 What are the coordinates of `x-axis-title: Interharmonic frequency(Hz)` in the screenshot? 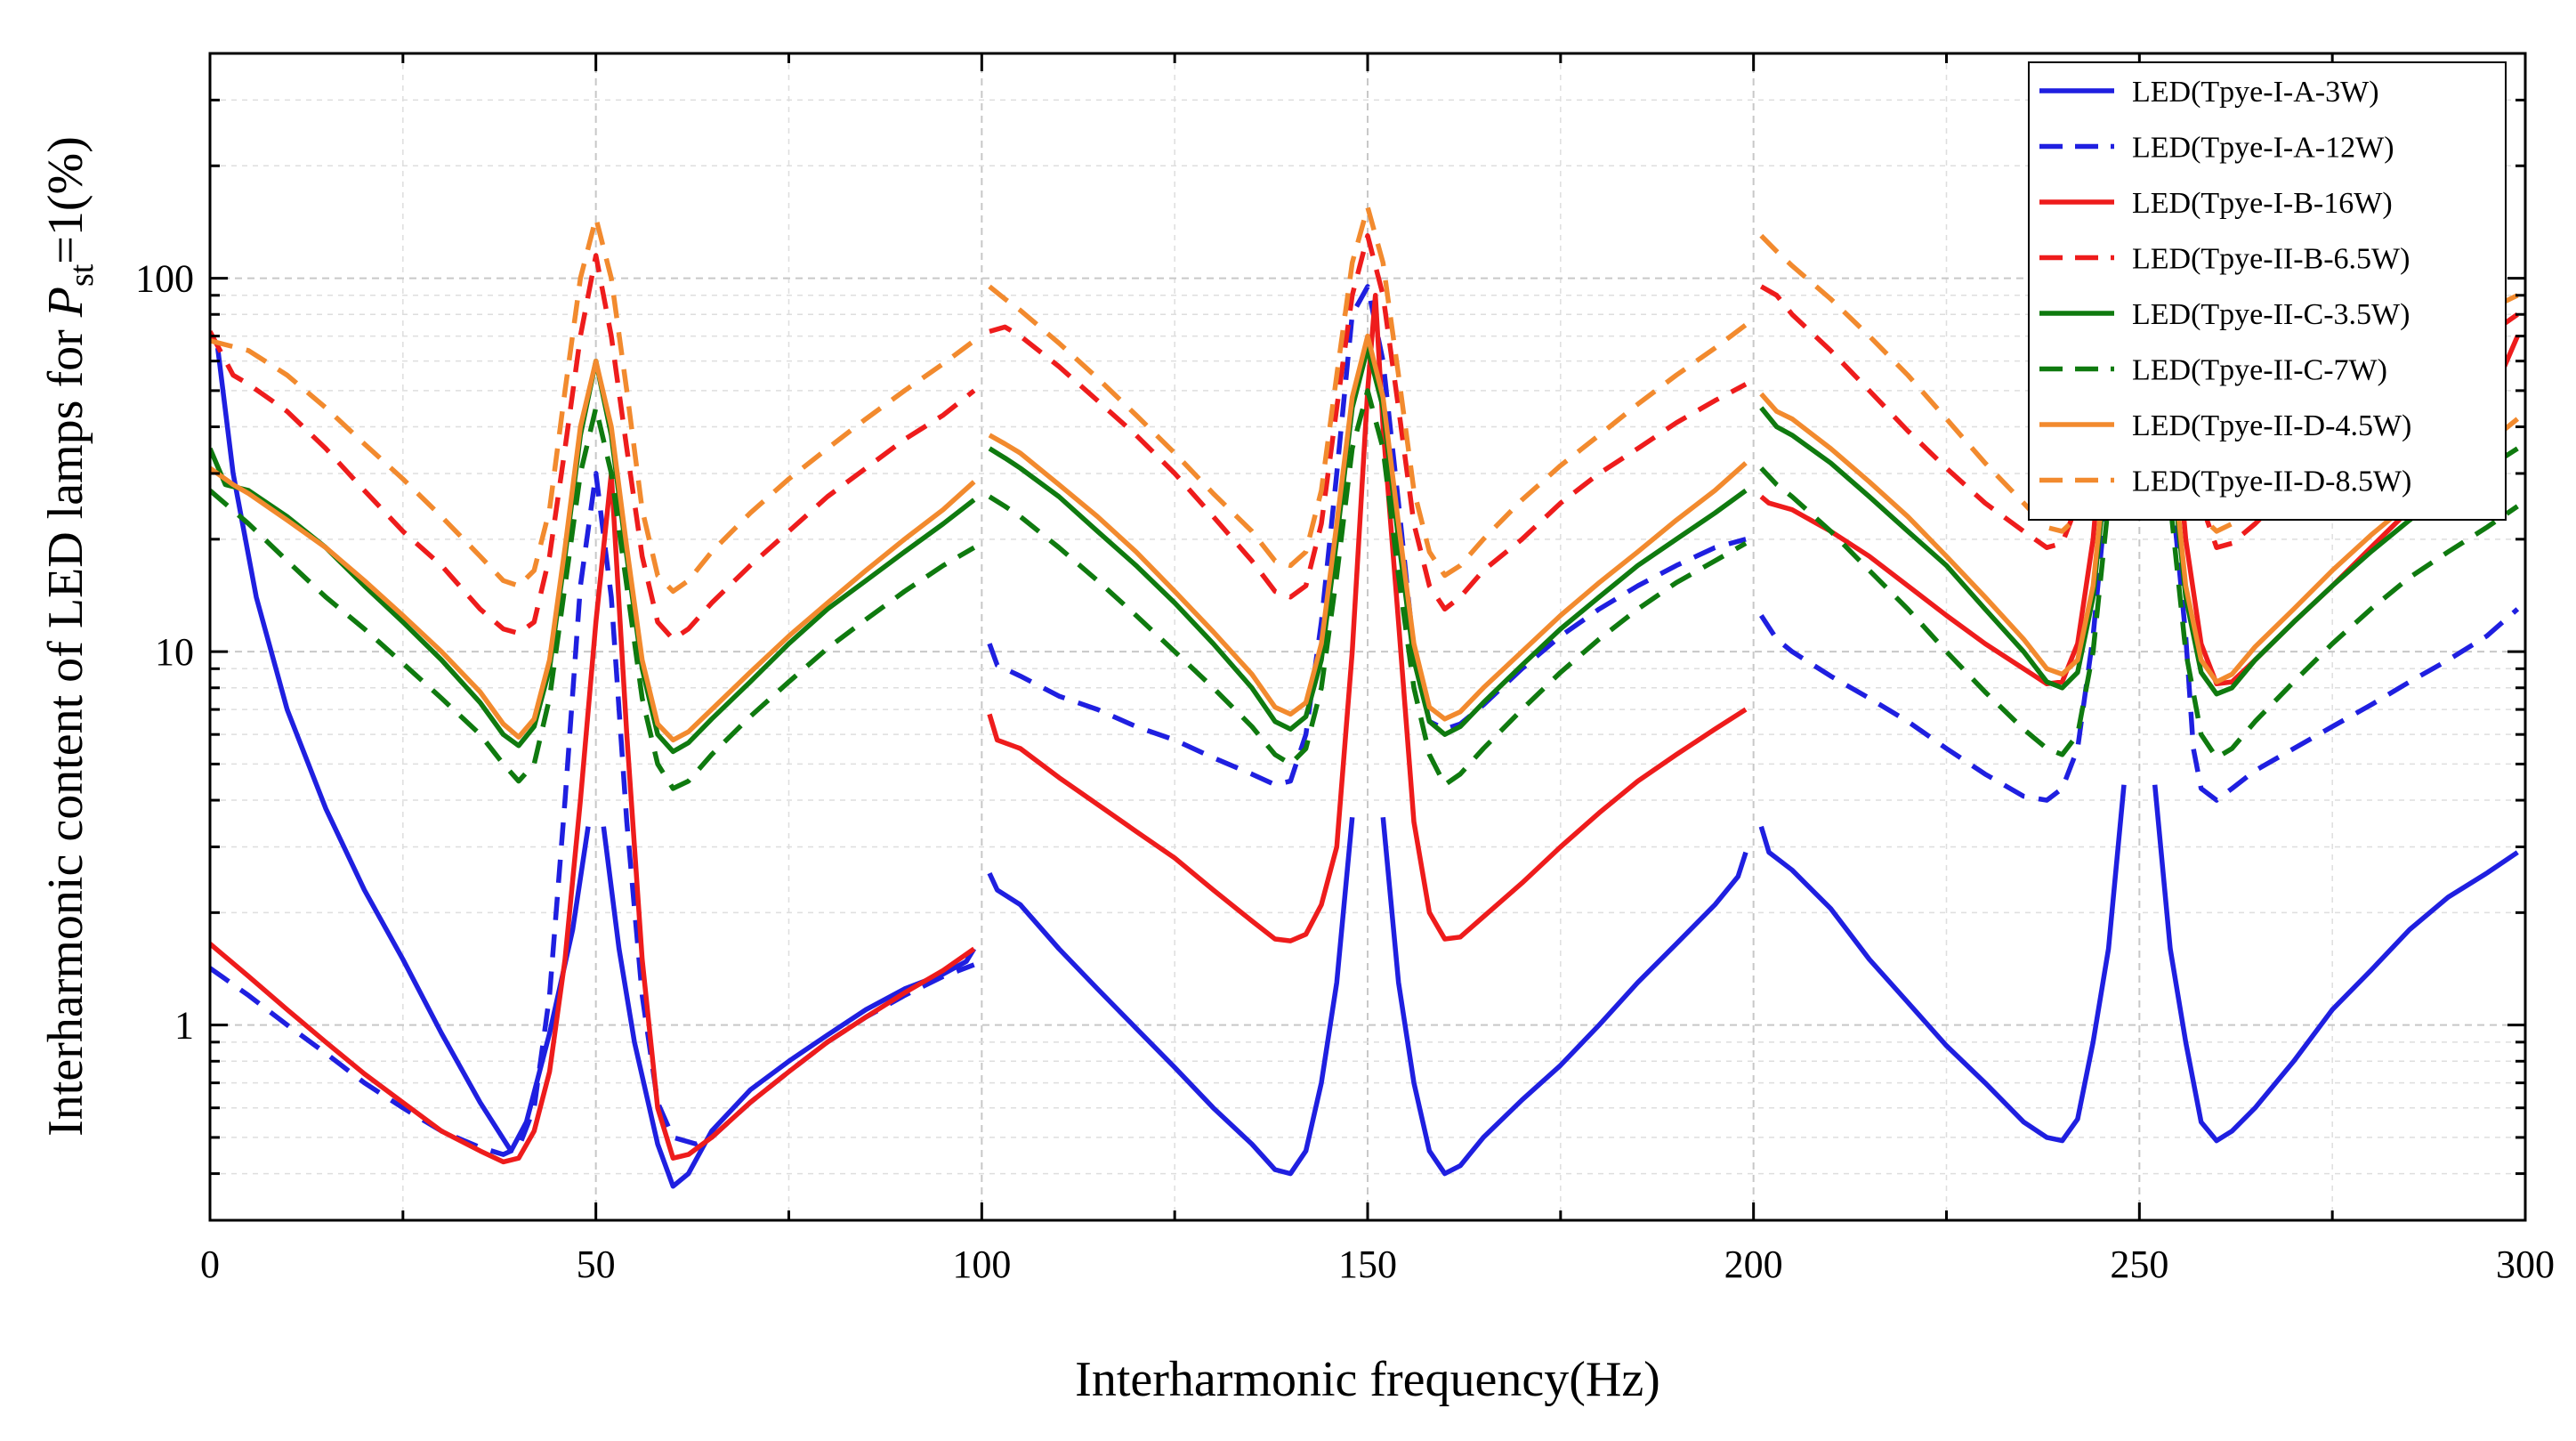 It's located at (1367, 1379).